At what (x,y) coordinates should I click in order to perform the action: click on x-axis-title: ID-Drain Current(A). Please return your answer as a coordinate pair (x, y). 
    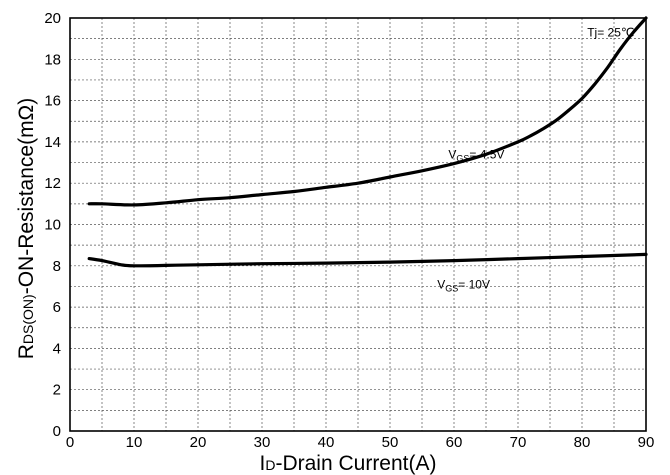
    Looking at the image, I should click on (348, 463).